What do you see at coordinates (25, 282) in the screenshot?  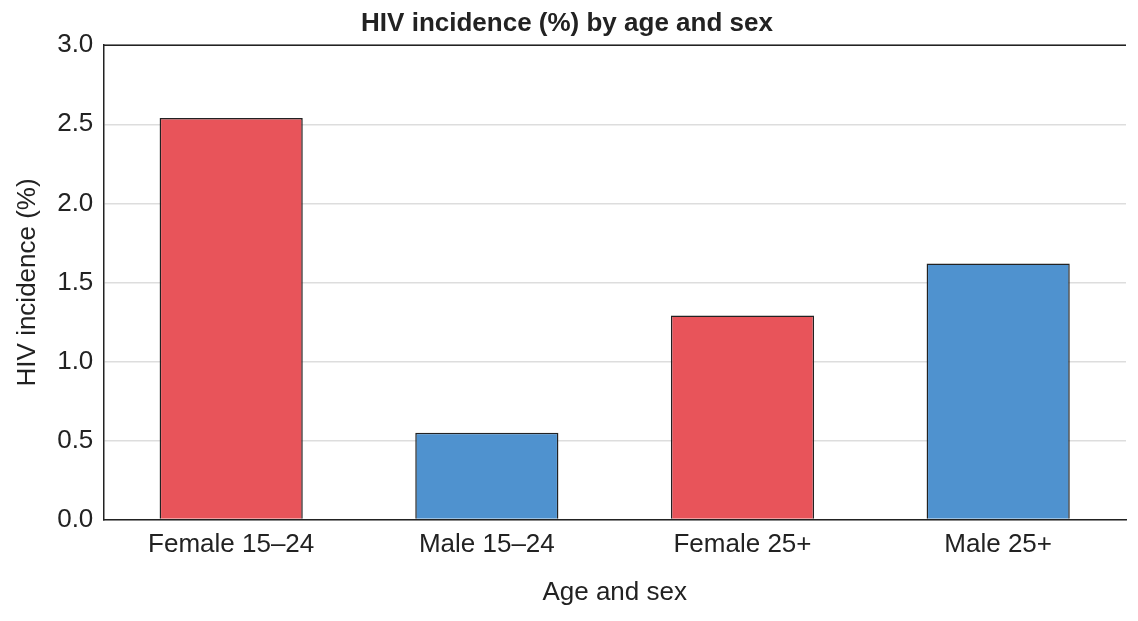 I see `y-axis-title: HIV incidence (%)` at bounding box center [25, 282].